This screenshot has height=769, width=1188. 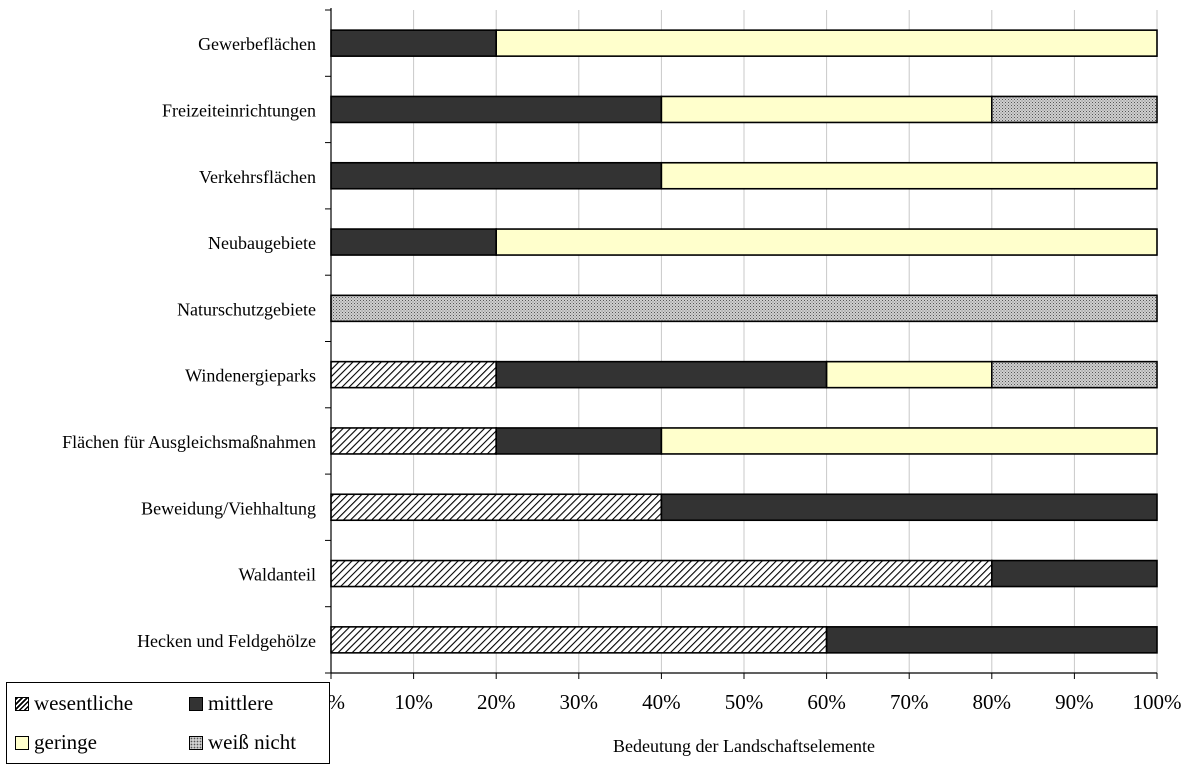 What do you see at coordinates (496, 175) in the screenshot?
I see `bar-verkehrsflaechen-mittlere` at bounding box center [496, 175].